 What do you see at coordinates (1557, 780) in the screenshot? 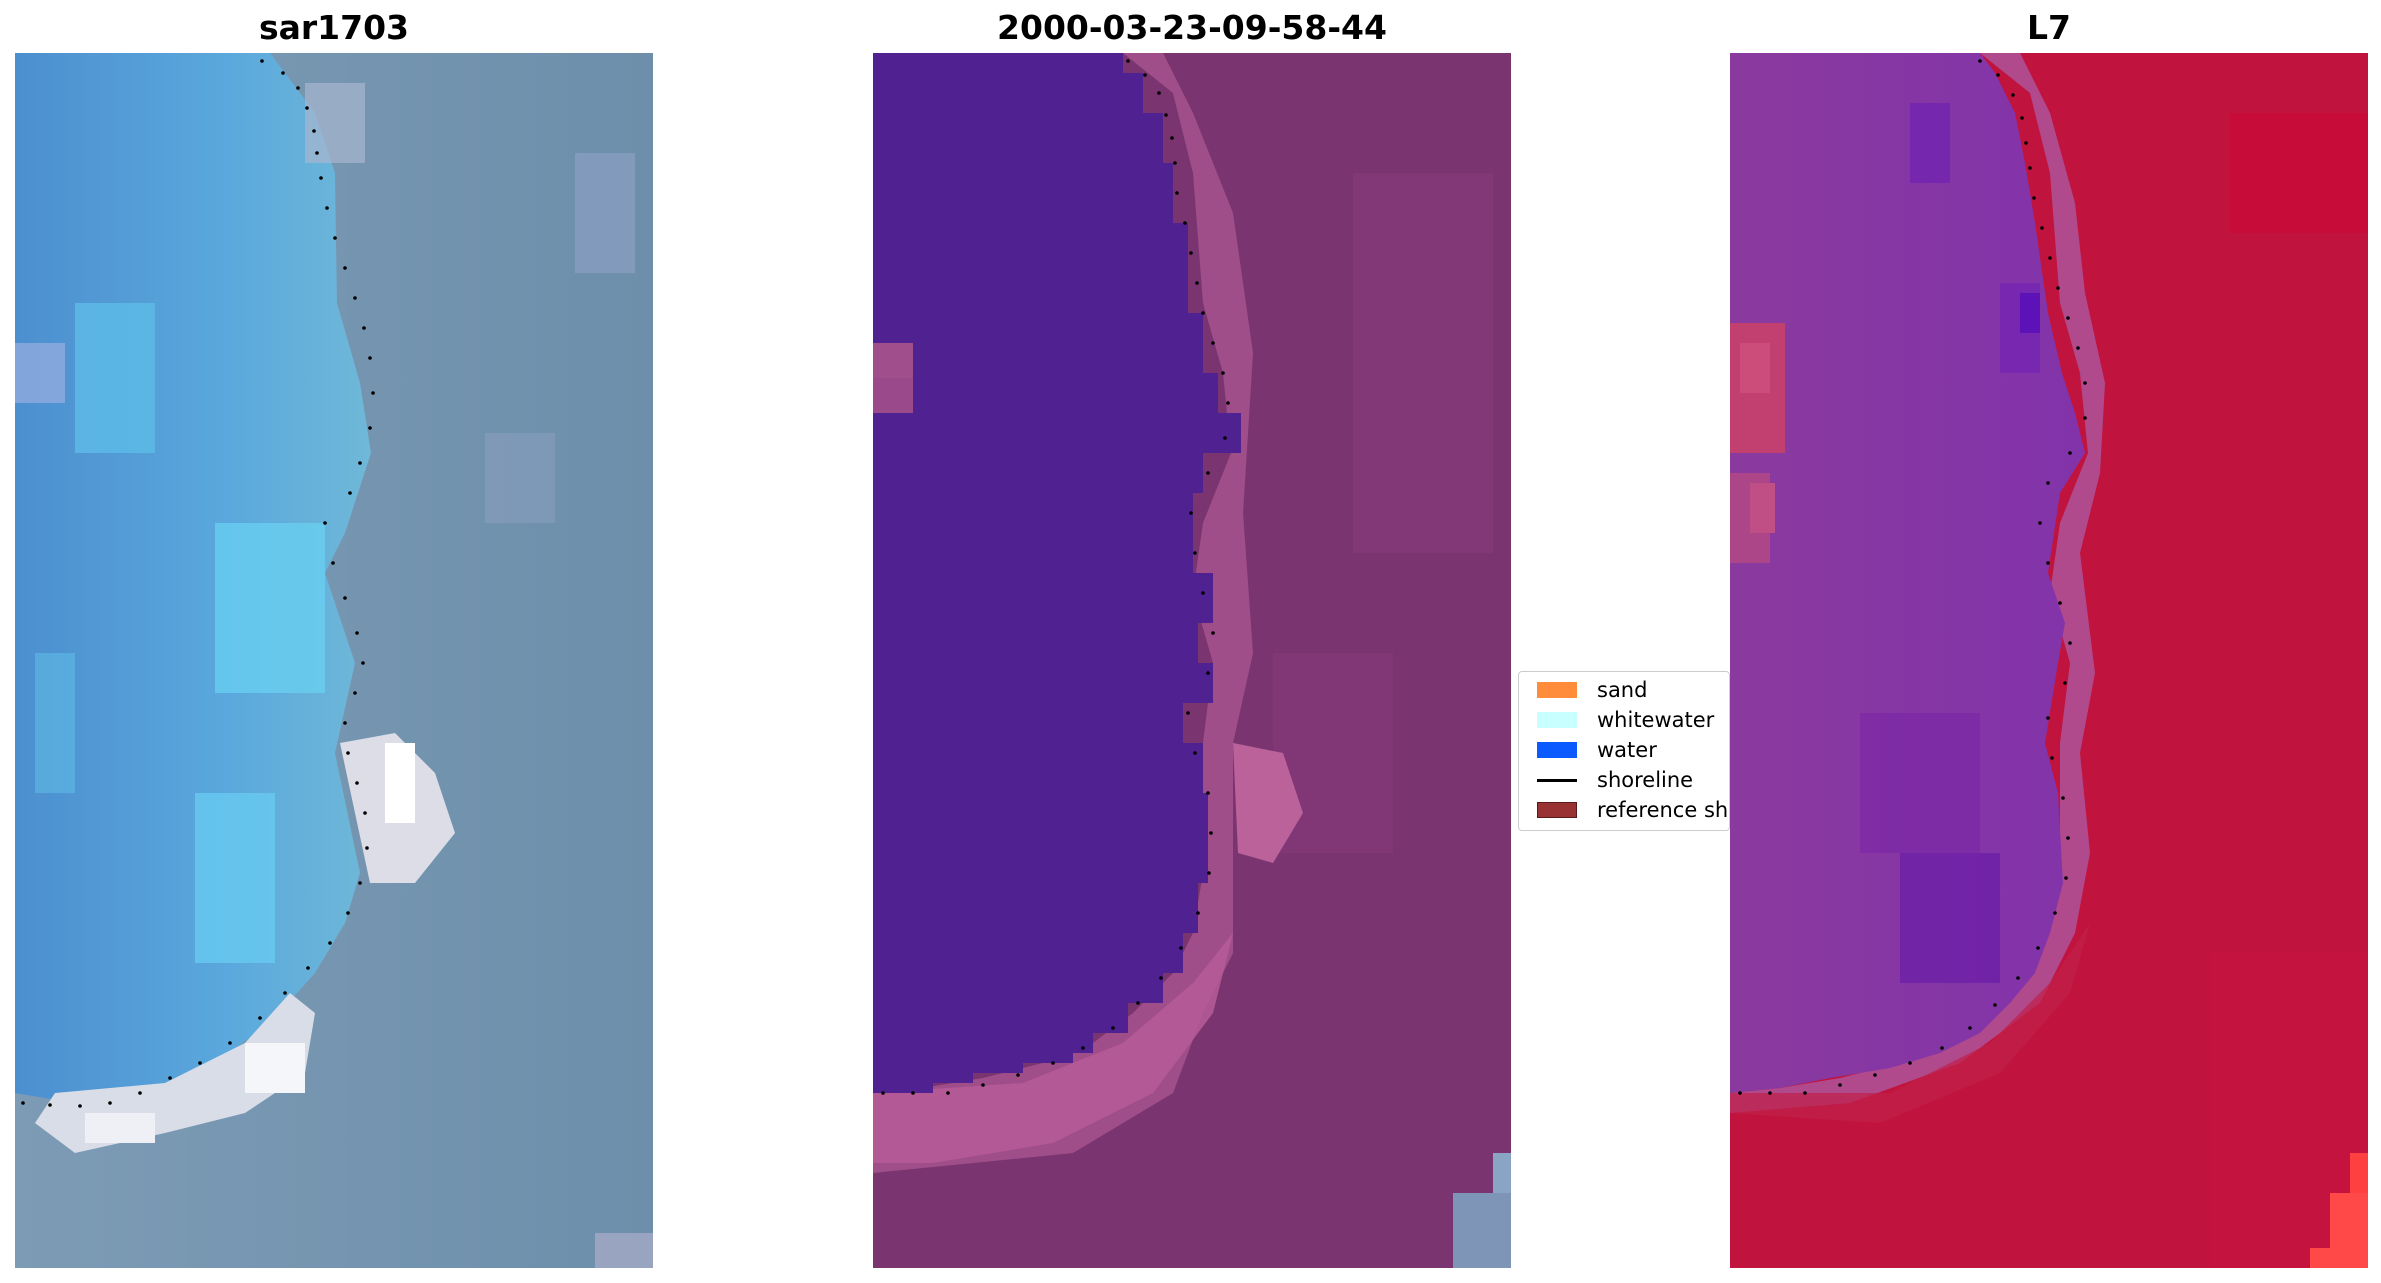
I see `shoreline-line-icon` at bounding box center [1557, 780].